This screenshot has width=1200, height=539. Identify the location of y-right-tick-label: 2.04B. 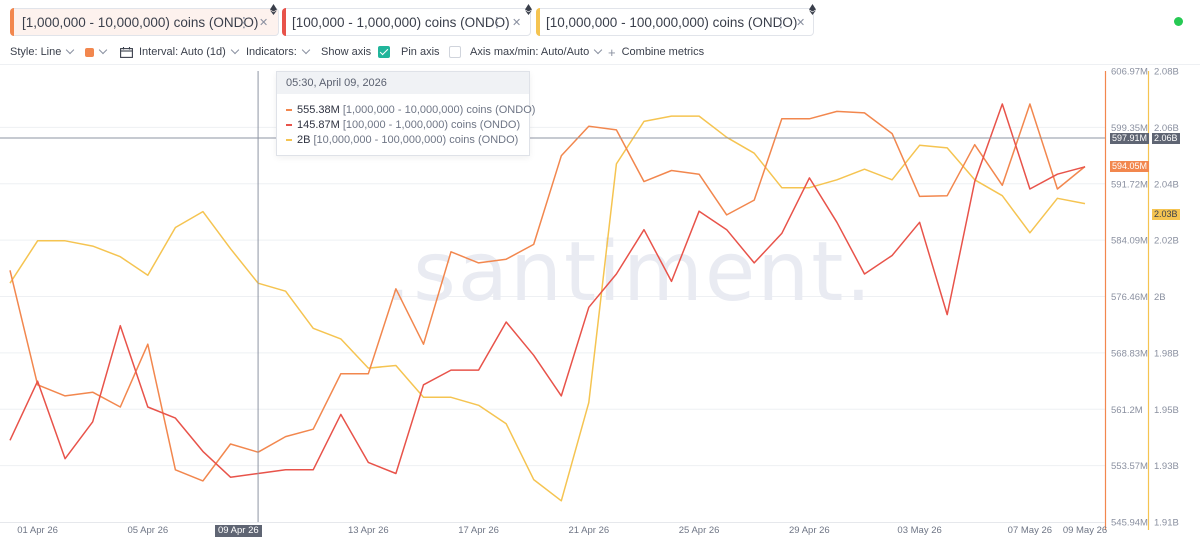
(1166, 184).